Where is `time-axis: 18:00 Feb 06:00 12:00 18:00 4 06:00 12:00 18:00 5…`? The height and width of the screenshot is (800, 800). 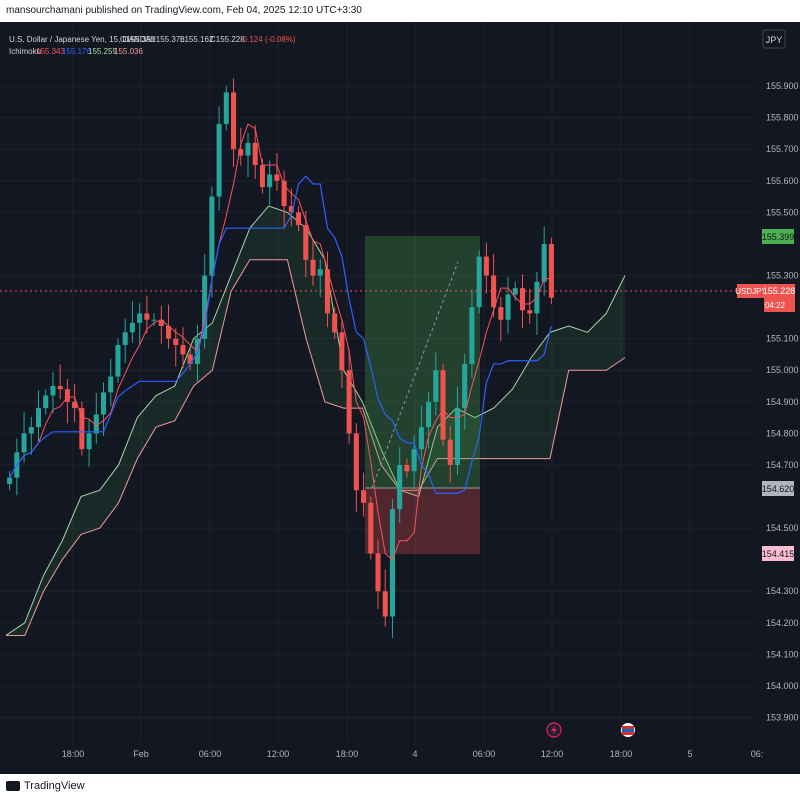 time-axis: 18:00 Feb 06:00 12:00 18:00 4 06:00 12:00 18:00 5… is located at coordinates (413, 754).